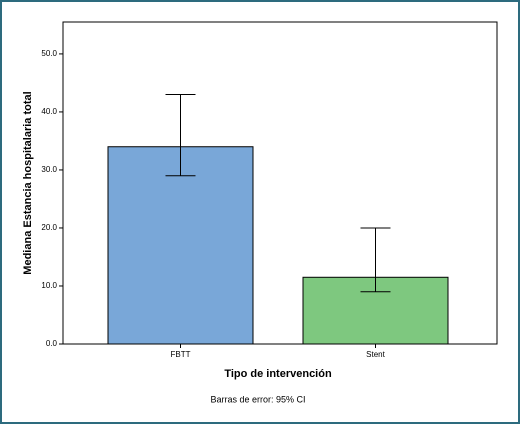 Image resolution: width=520 pixels, height=424 pixels. Describe the element at coordinates (49, 53) in the screenshot. I see `y-tick-label: 50.0` at that location.